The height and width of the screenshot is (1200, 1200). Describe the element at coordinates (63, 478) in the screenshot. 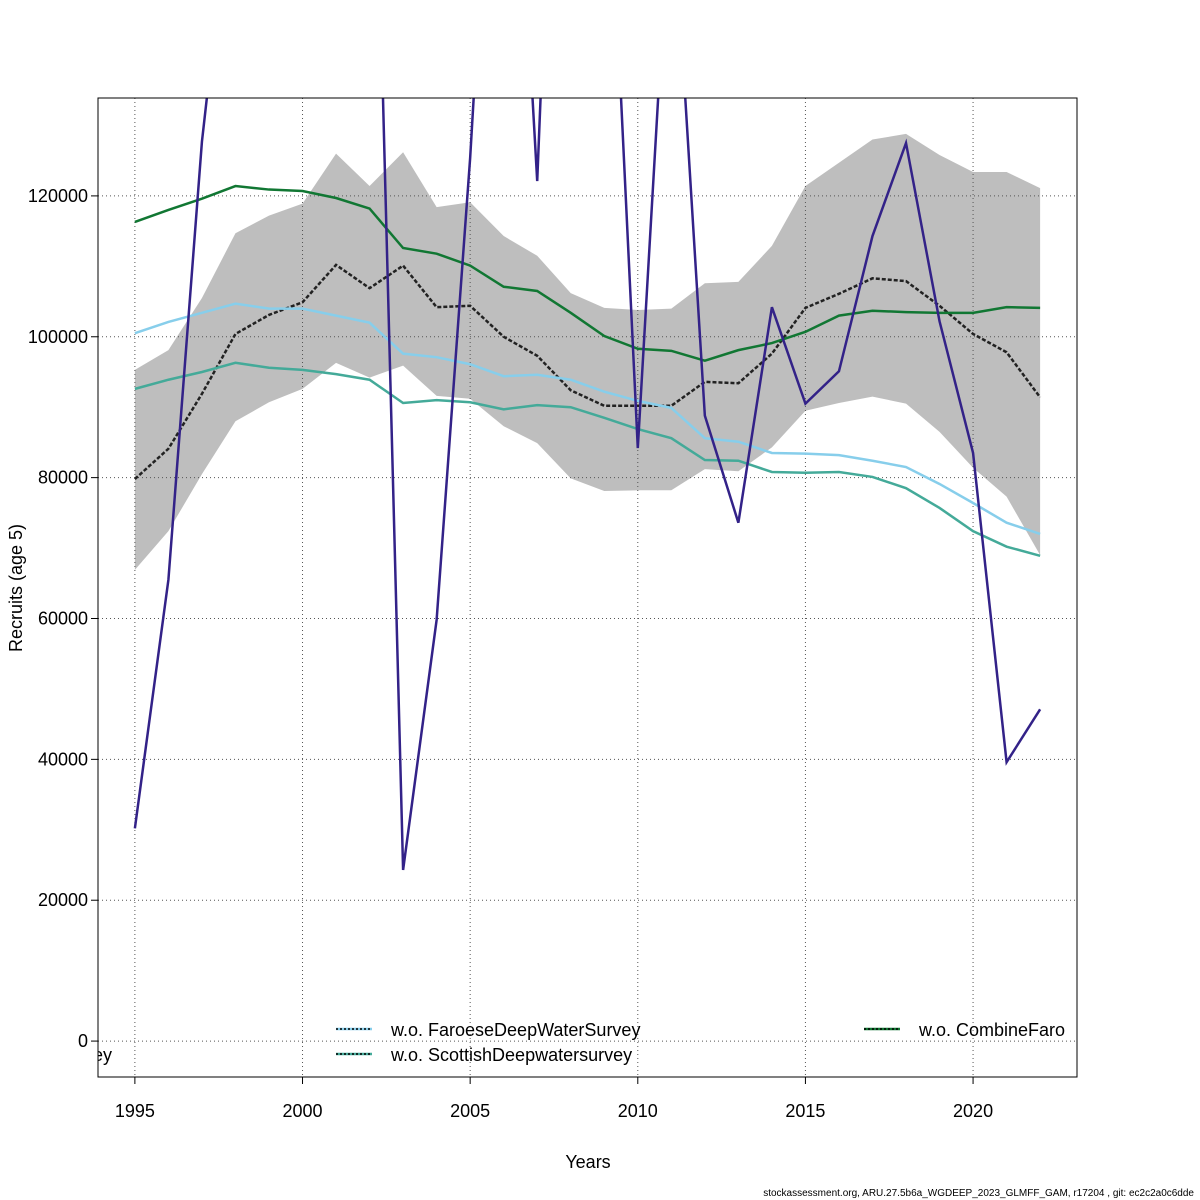

I see `y-tick-label: 80000` at that location.